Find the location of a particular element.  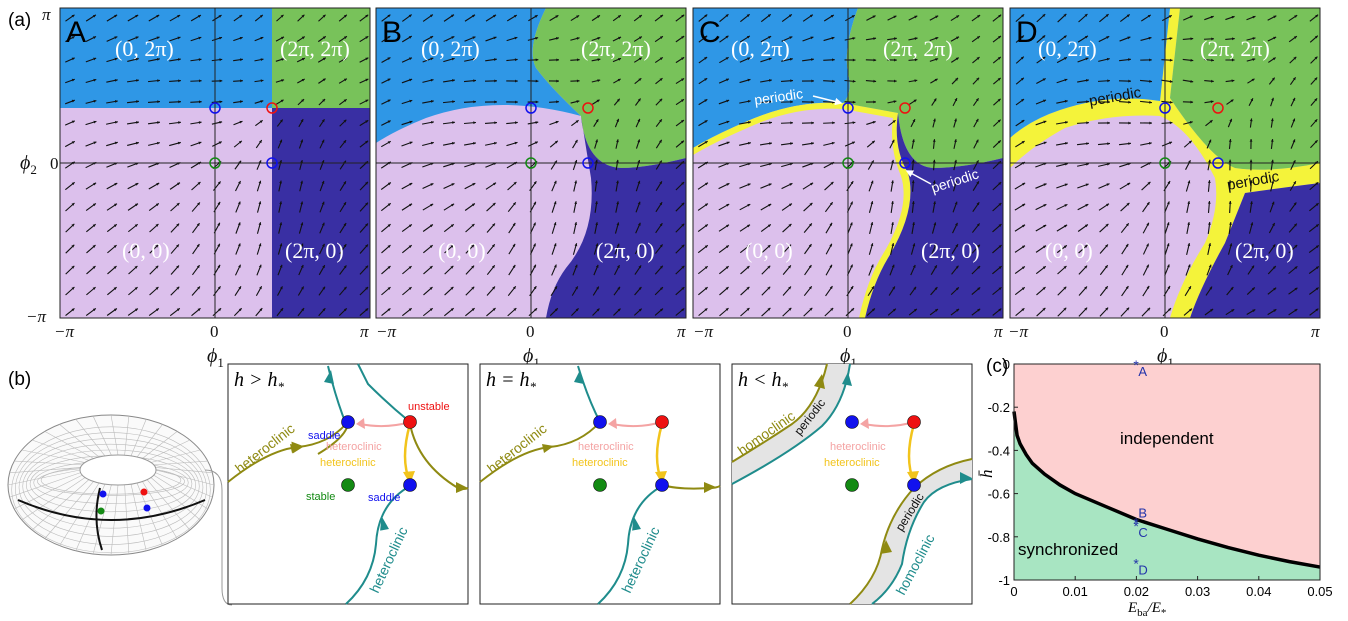

unstable-point is located at coordinates (410, 422).